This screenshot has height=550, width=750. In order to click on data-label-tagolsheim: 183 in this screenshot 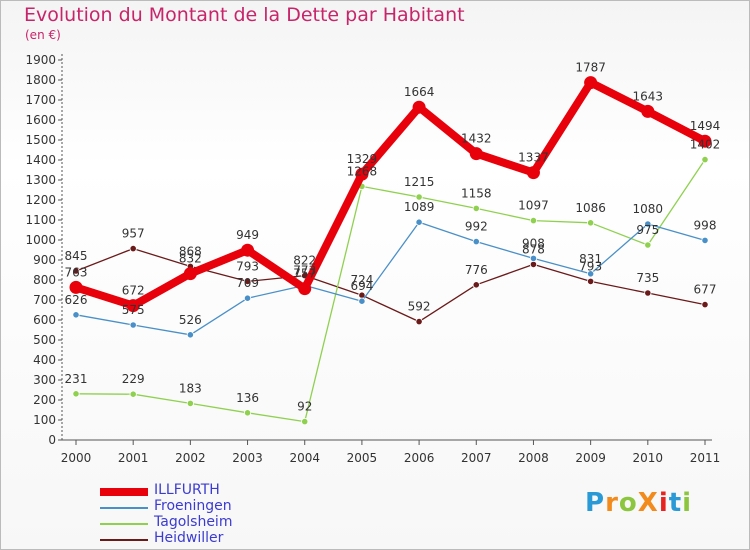, I will do `click(190, 388)`.